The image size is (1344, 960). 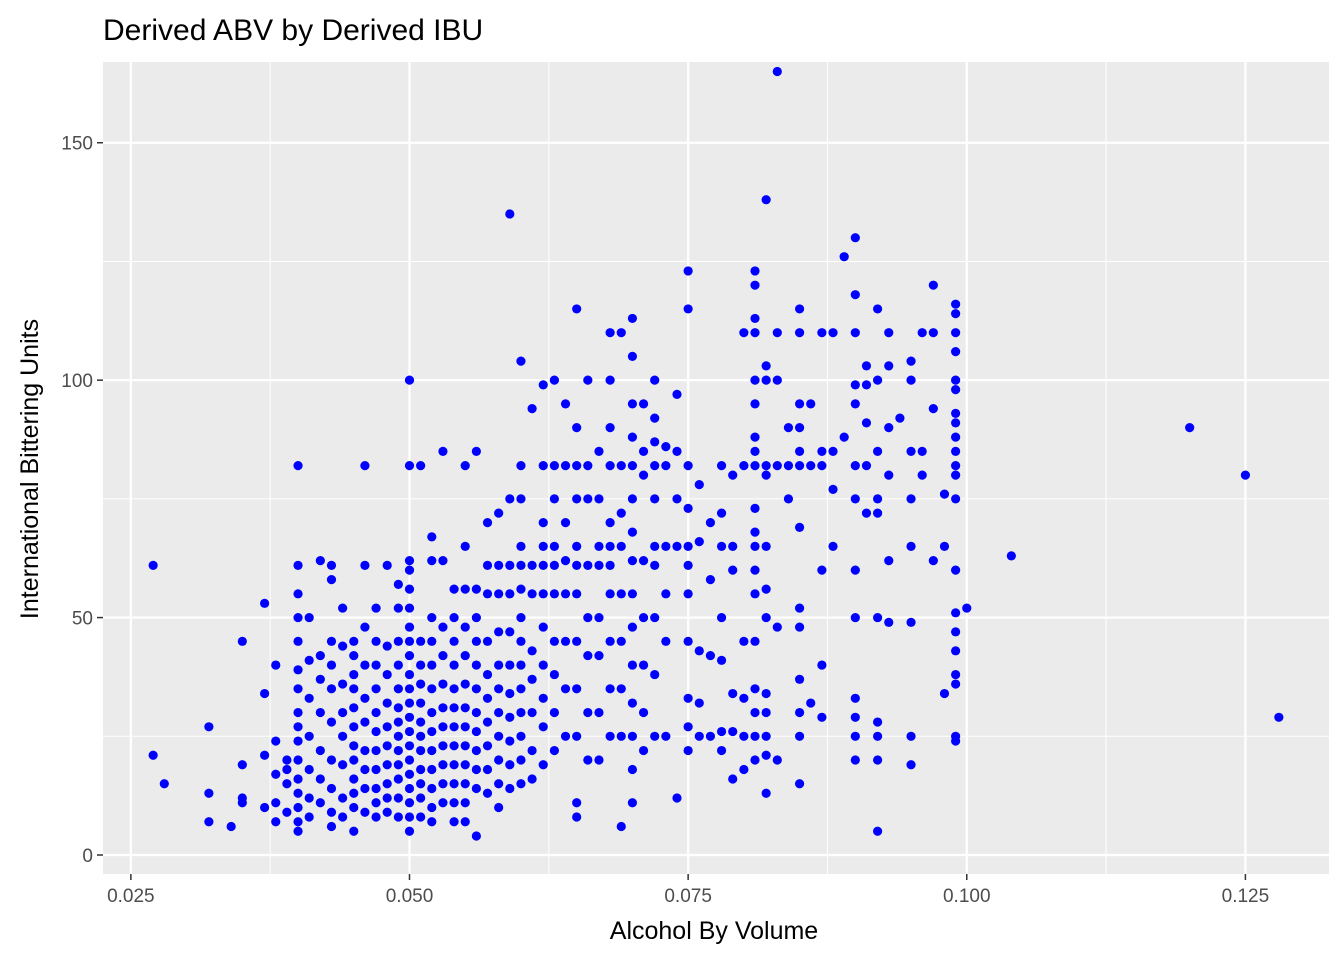 What do you see at coordinates (688, 890) in the screenshot?
I see `x-axis-ticks: 0.025 0.050 0.075 0.100 0.125` at bounding box center [688, 890].